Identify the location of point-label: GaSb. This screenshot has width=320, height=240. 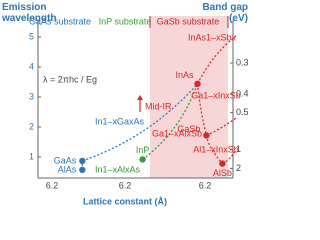
(188, 129).